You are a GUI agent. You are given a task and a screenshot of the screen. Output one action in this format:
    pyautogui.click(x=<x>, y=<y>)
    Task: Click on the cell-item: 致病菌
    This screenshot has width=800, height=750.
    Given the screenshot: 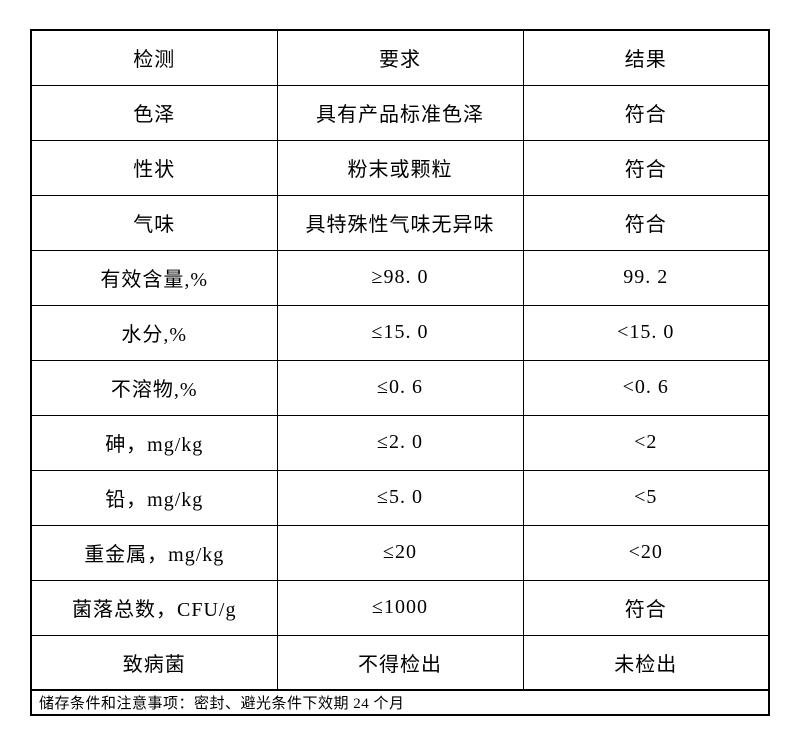 What is the action you would take?
    pyautogui.click(x=154, y=662)
    